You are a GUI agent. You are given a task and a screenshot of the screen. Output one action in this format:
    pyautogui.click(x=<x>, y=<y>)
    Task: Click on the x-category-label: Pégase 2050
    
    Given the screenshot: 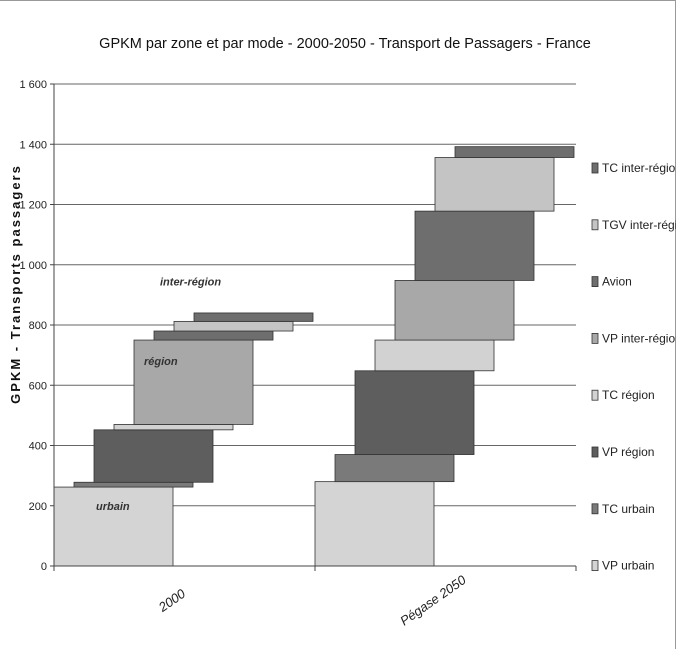 What is the action you would take?
    pyautogui.click(x=433, y=600)
    